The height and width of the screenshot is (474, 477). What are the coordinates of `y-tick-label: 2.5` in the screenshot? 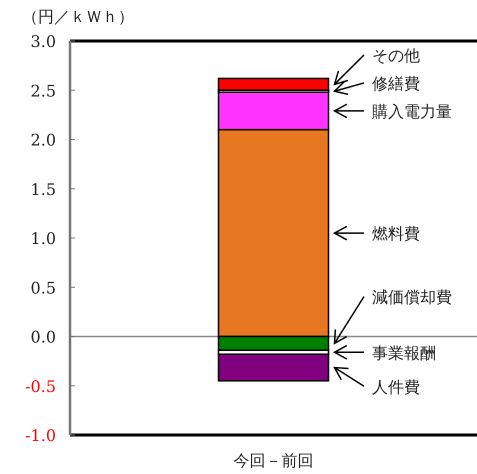 It's located at (43, 90).